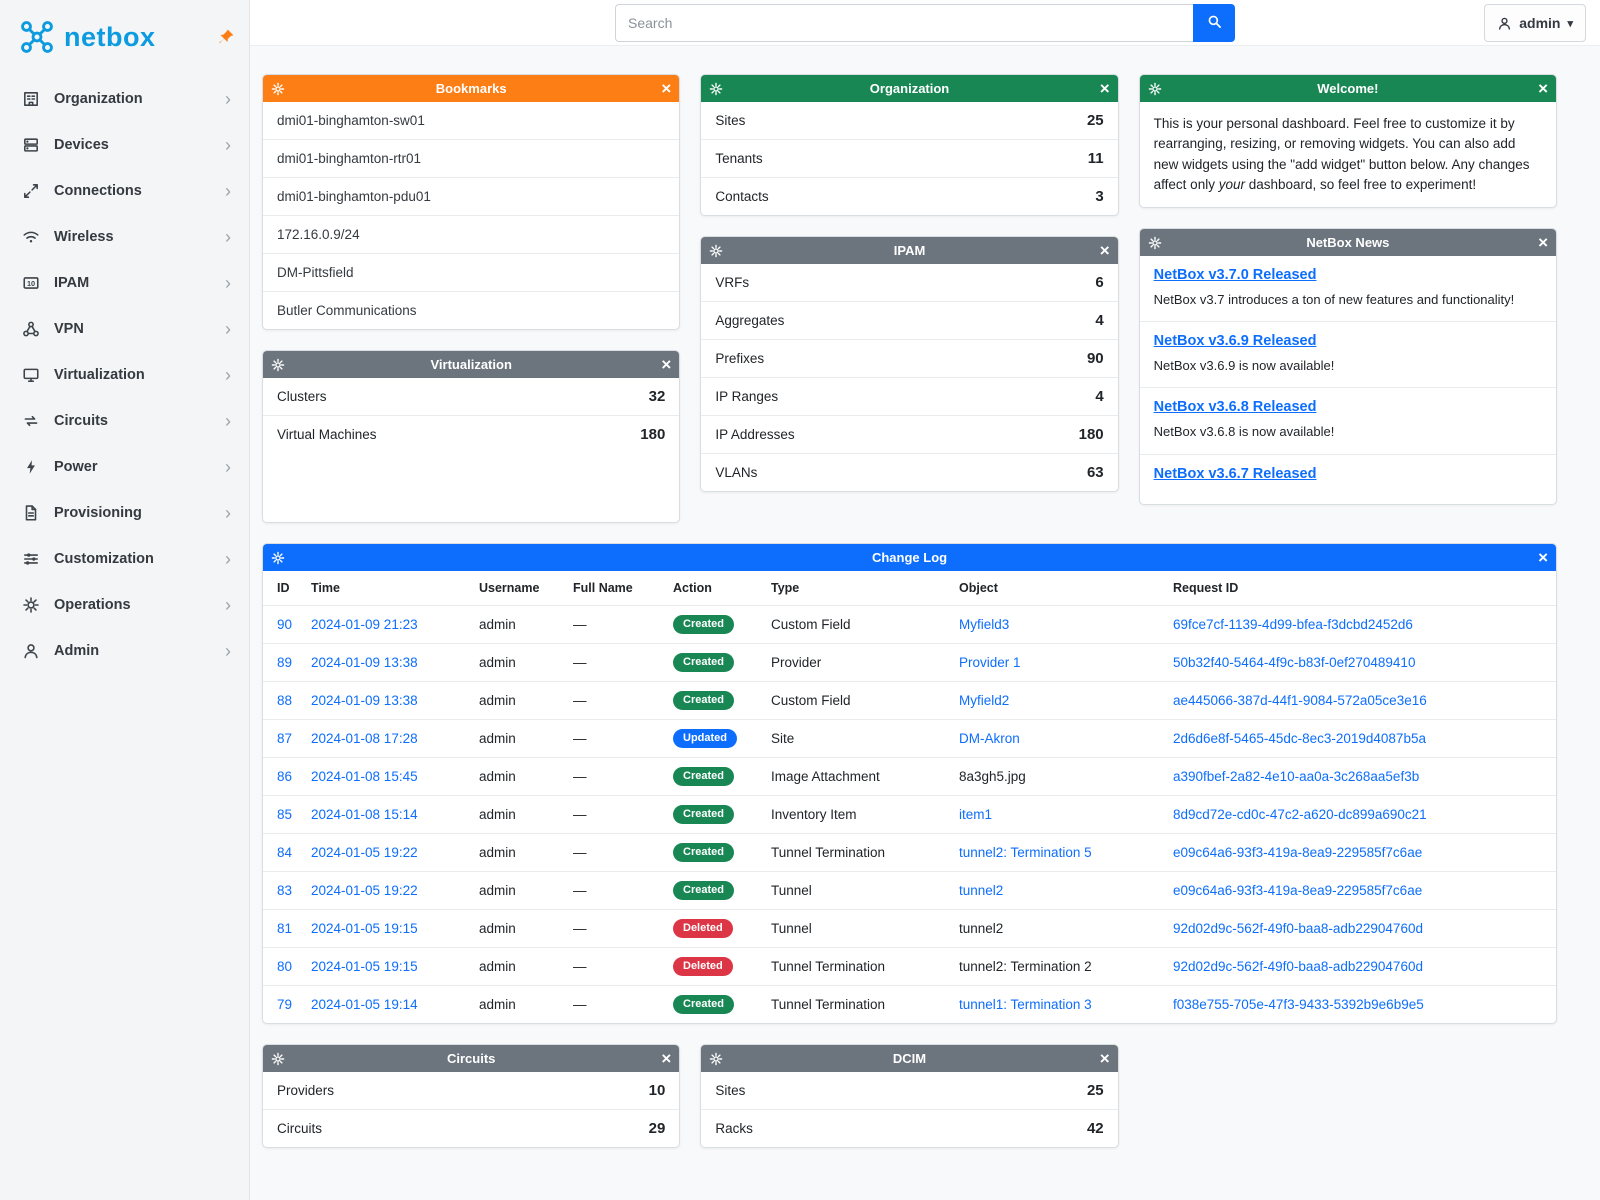 This screenshot has height=1200, width=1600. I want to click on changelog-request-link: 2d6d6e8f-5465-45dc-8ec3-2019d4087b5a, so click(1299, 738).